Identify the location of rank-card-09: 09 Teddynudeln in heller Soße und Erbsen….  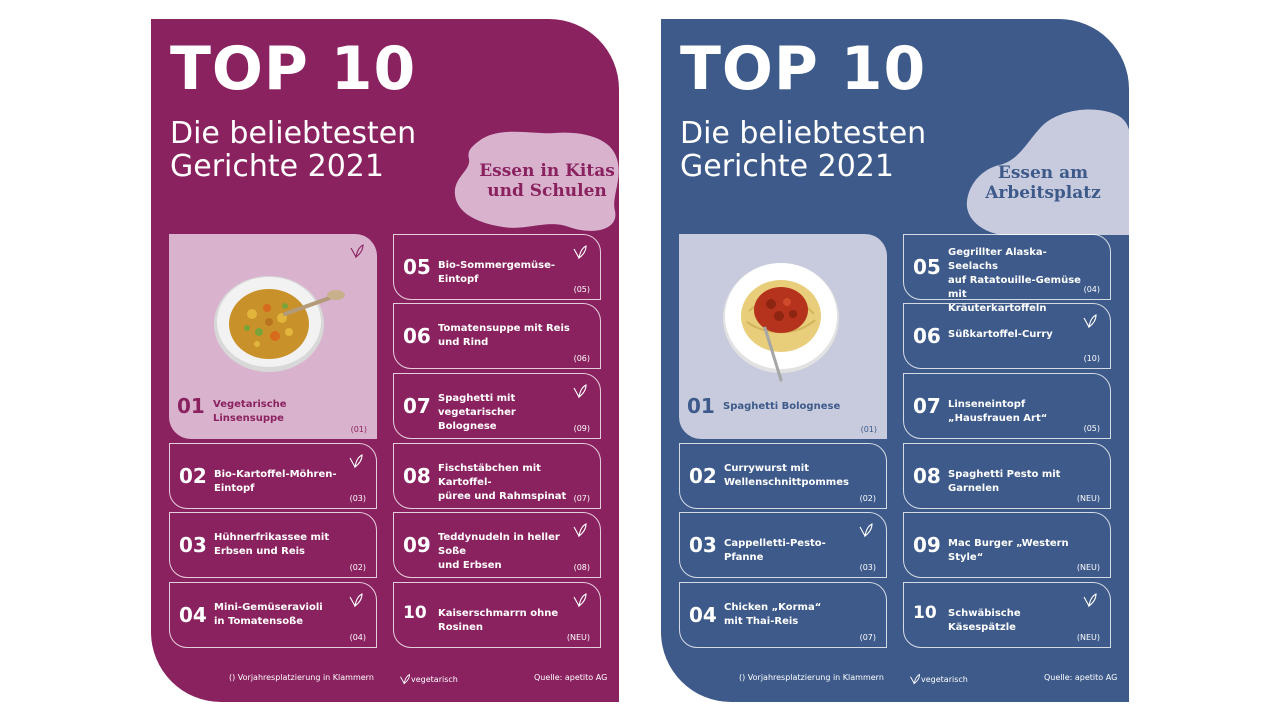
(497, 545).